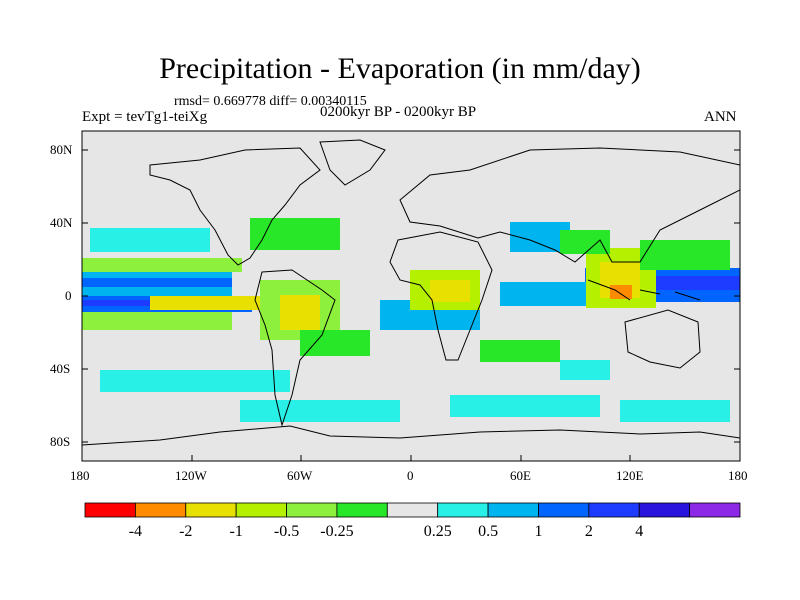  I want to click on lat-tick-80n: 80N, so click(61, 149).